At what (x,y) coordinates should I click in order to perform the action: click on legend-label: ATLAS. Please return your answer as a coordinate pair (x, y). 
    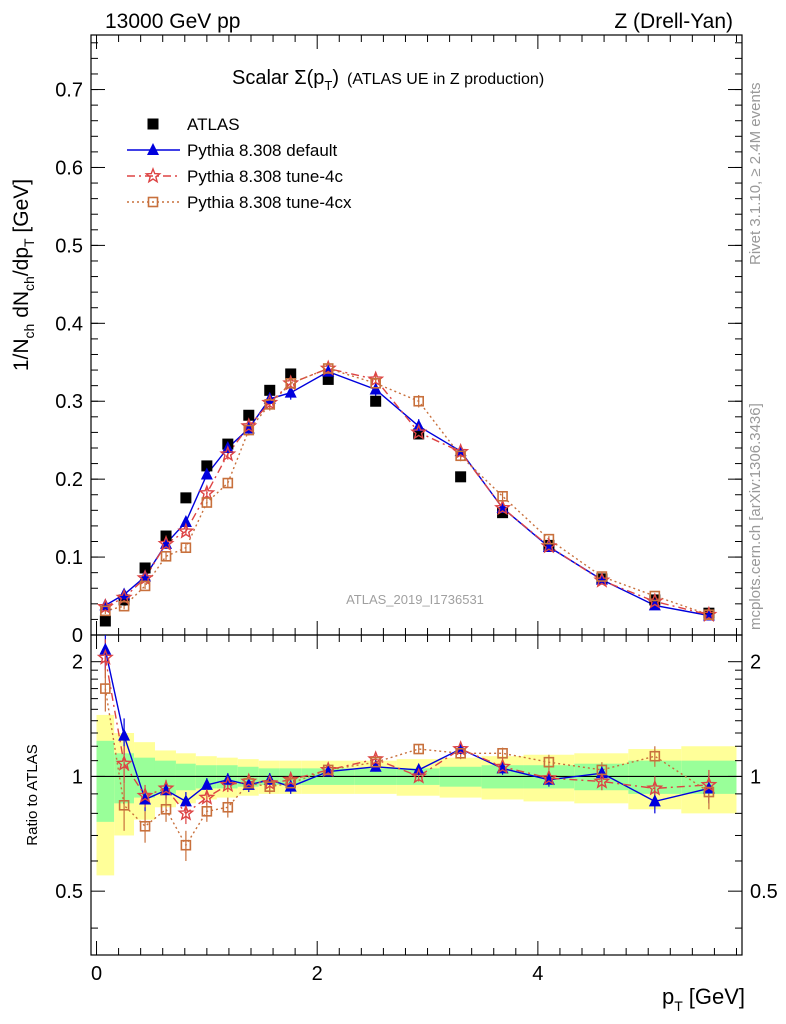
    Looking at the image, I should click on (213, 124).